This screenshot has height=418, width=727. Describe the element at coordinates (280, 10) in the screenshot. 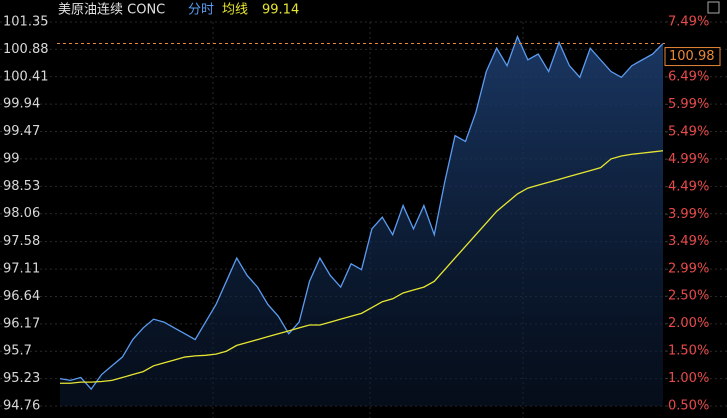

I see `avg-value: 99.14` at that location.